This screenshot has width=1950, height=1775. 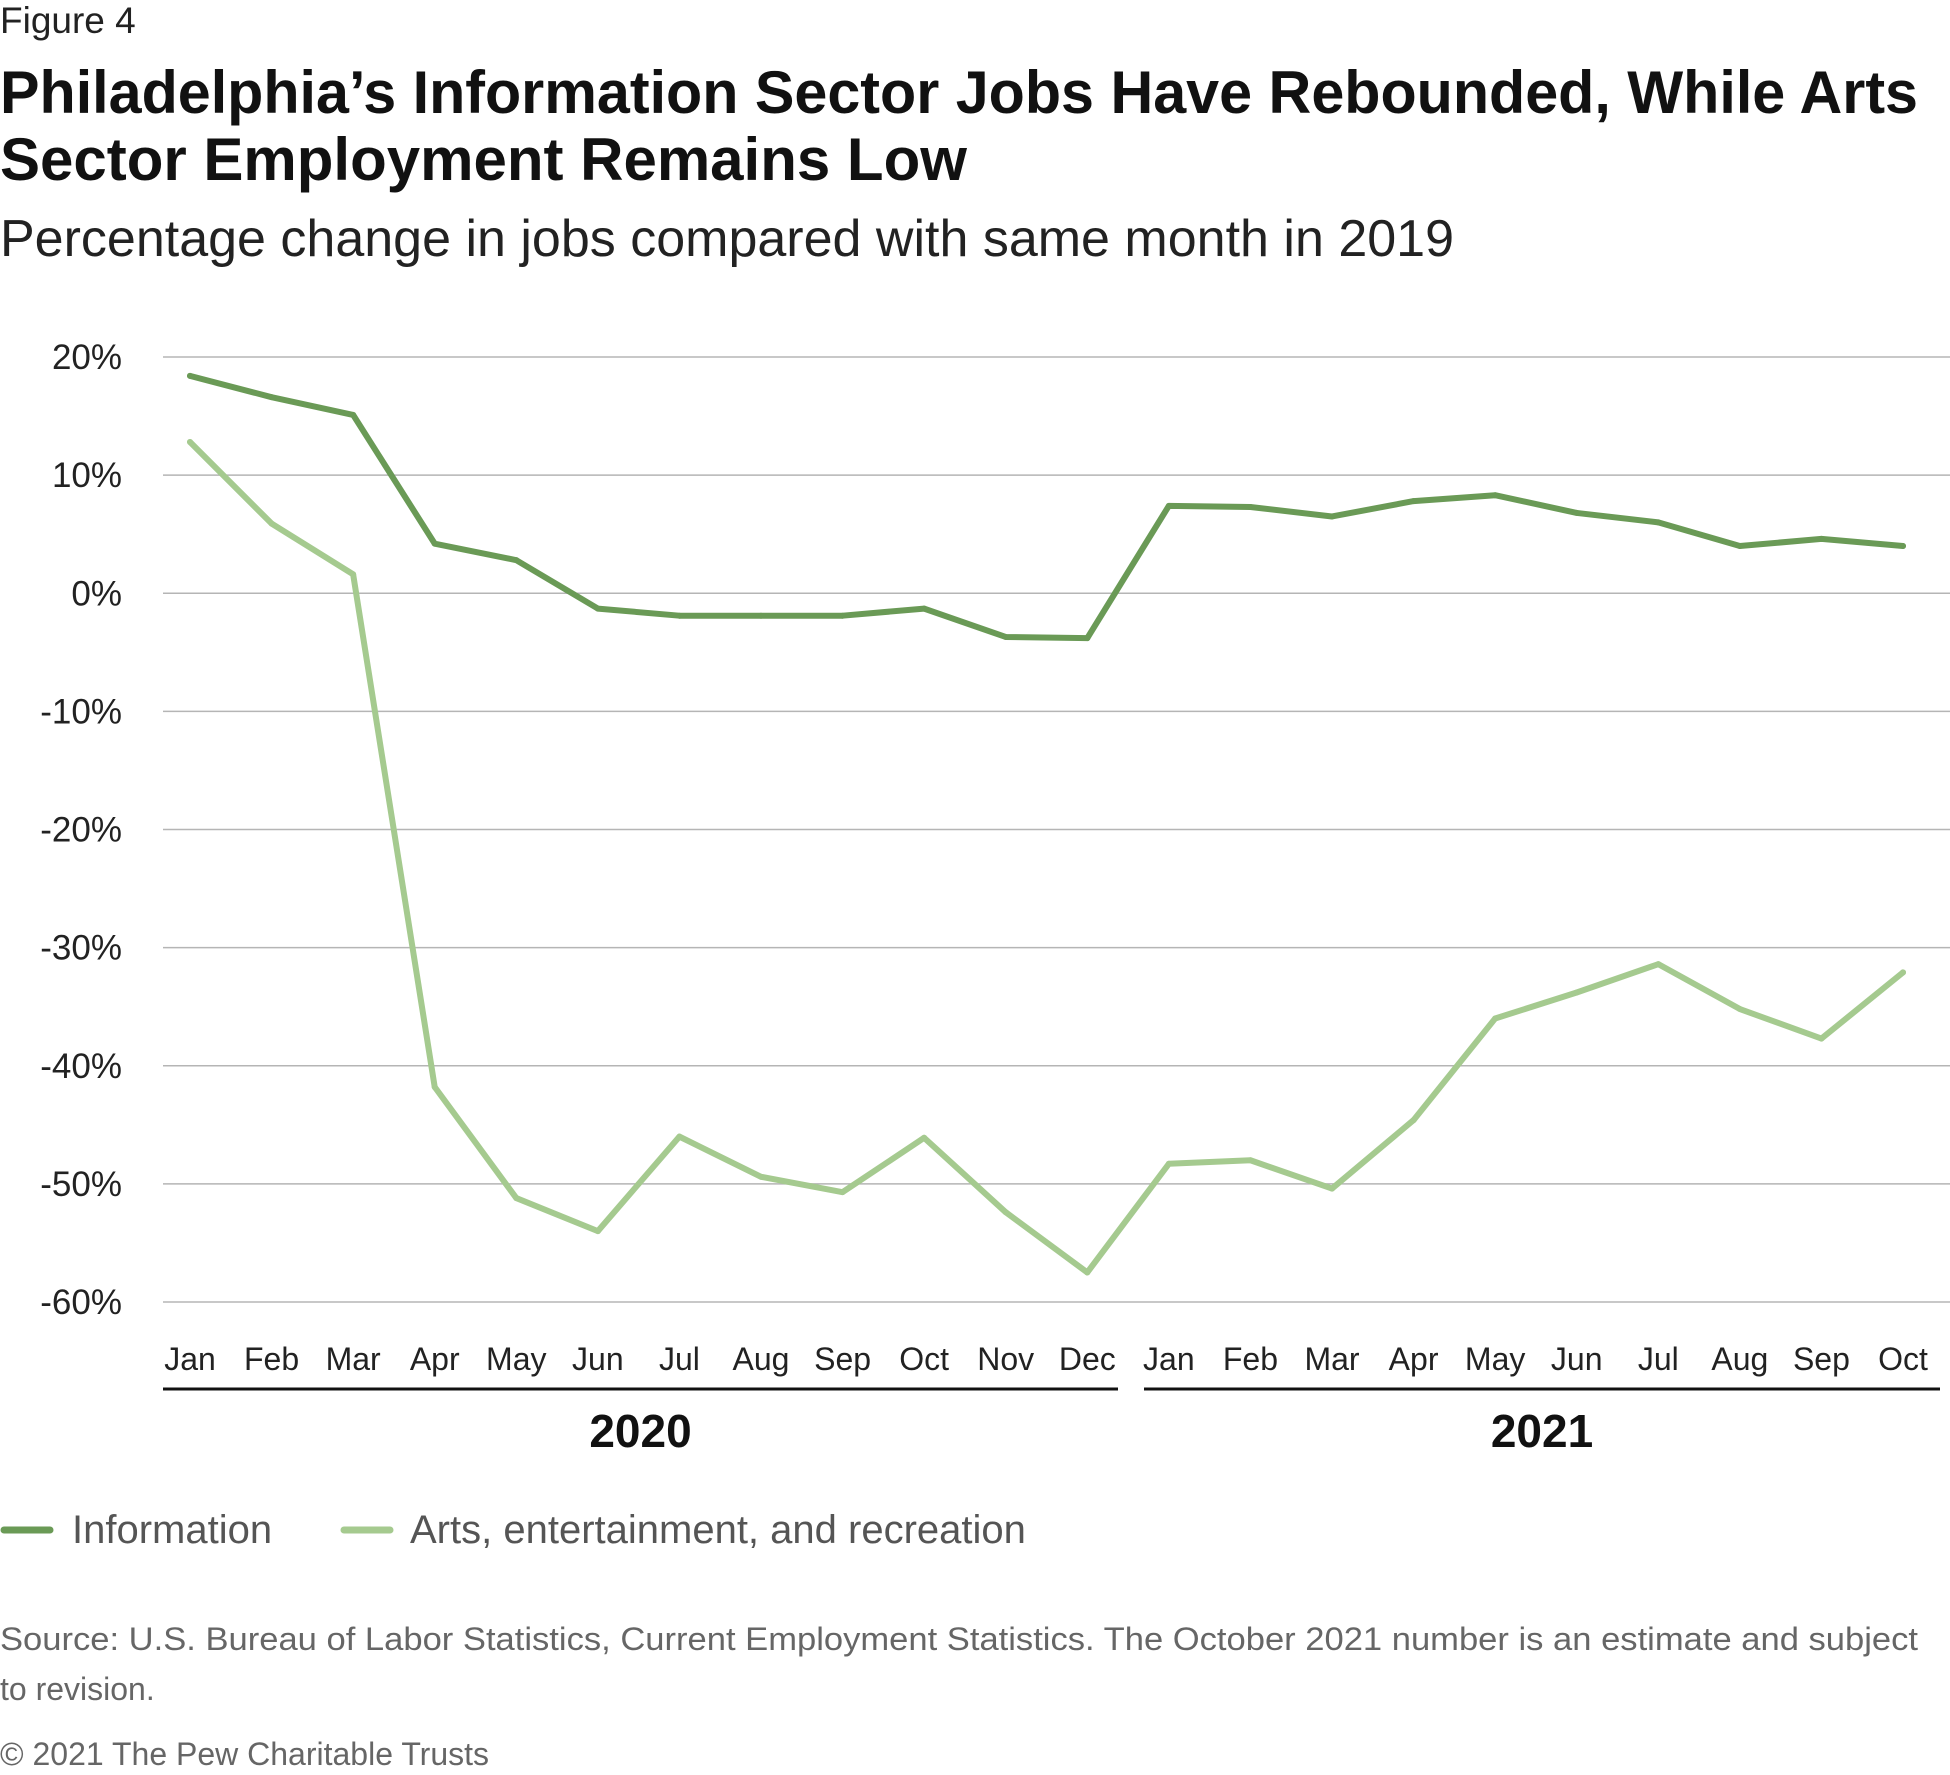 I want to click on y-tick-label: 20%, so click(x=87, y=357).